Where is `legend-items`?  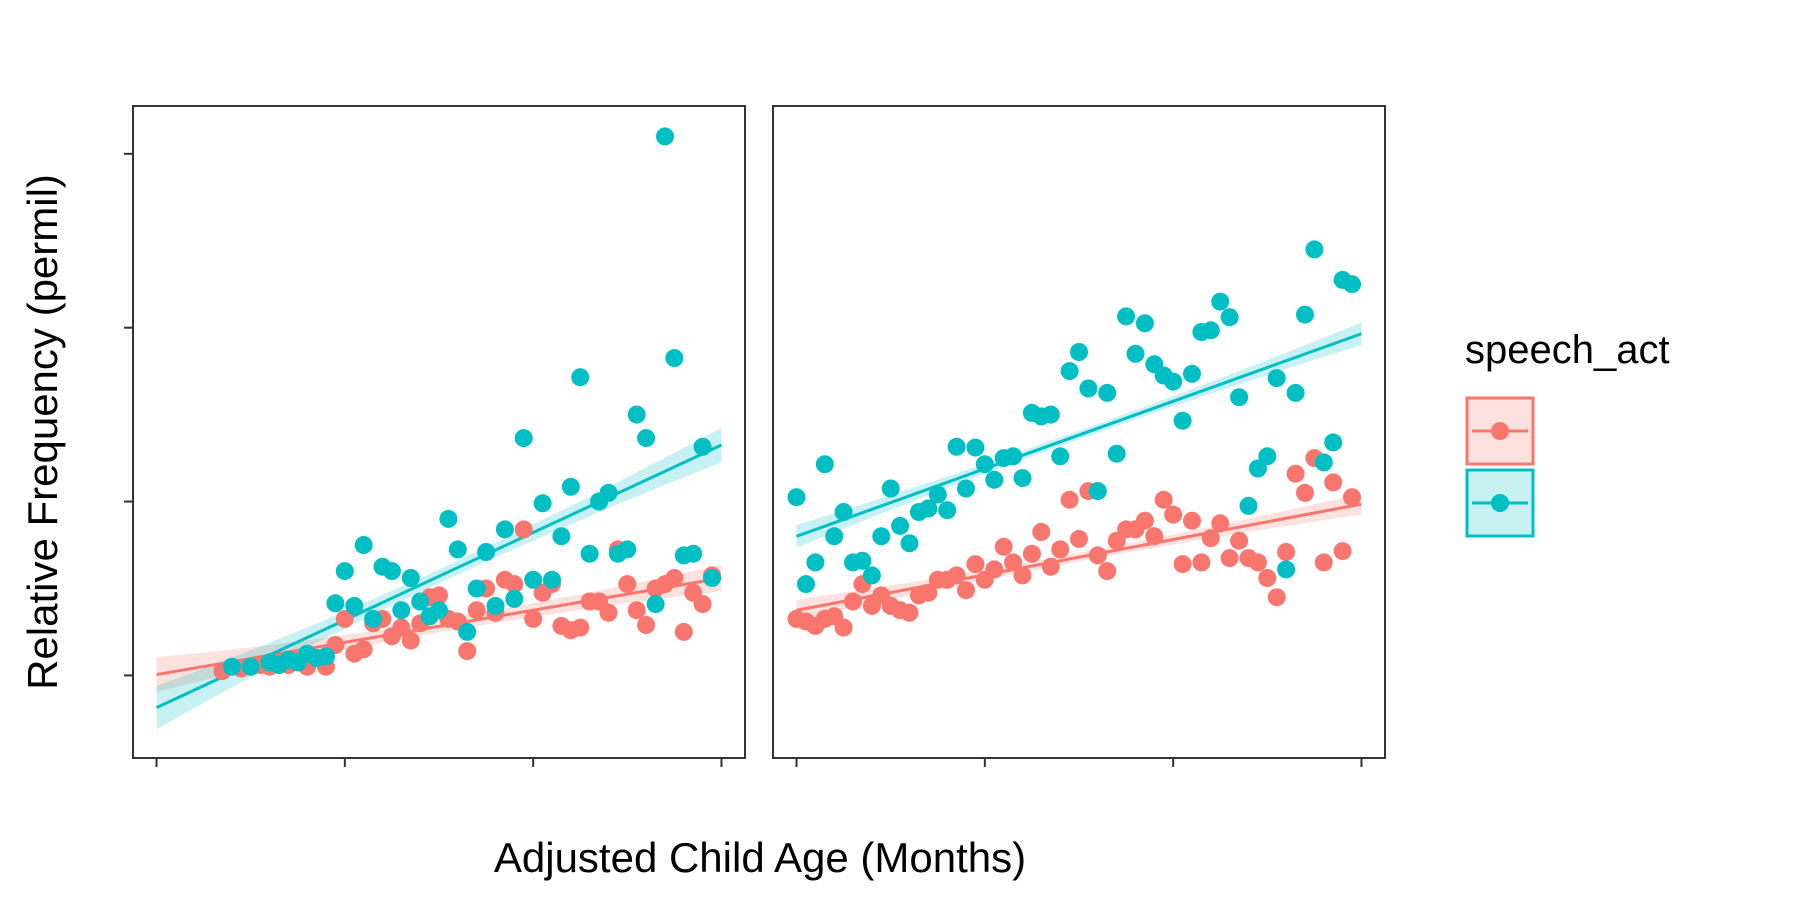 legend-items is located at coordinates (1500, 467).